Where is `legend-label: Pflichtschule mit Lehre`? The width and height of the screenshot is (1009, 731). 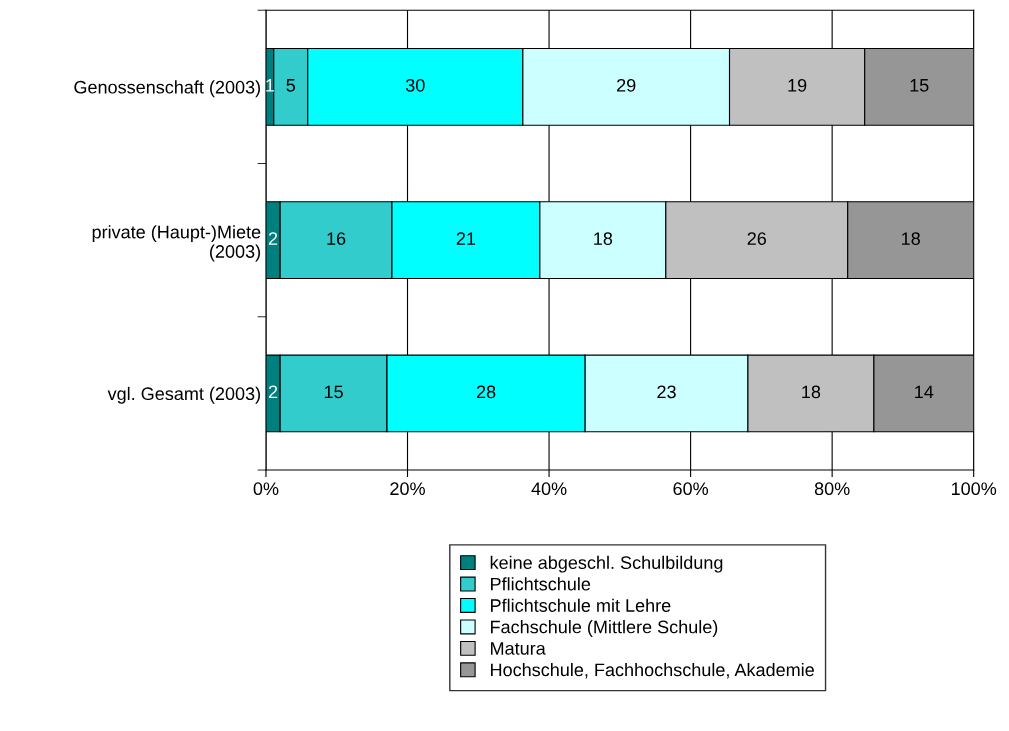 legend-label: Pflichtschule mit Lehre is located at coordinates (581, 605).